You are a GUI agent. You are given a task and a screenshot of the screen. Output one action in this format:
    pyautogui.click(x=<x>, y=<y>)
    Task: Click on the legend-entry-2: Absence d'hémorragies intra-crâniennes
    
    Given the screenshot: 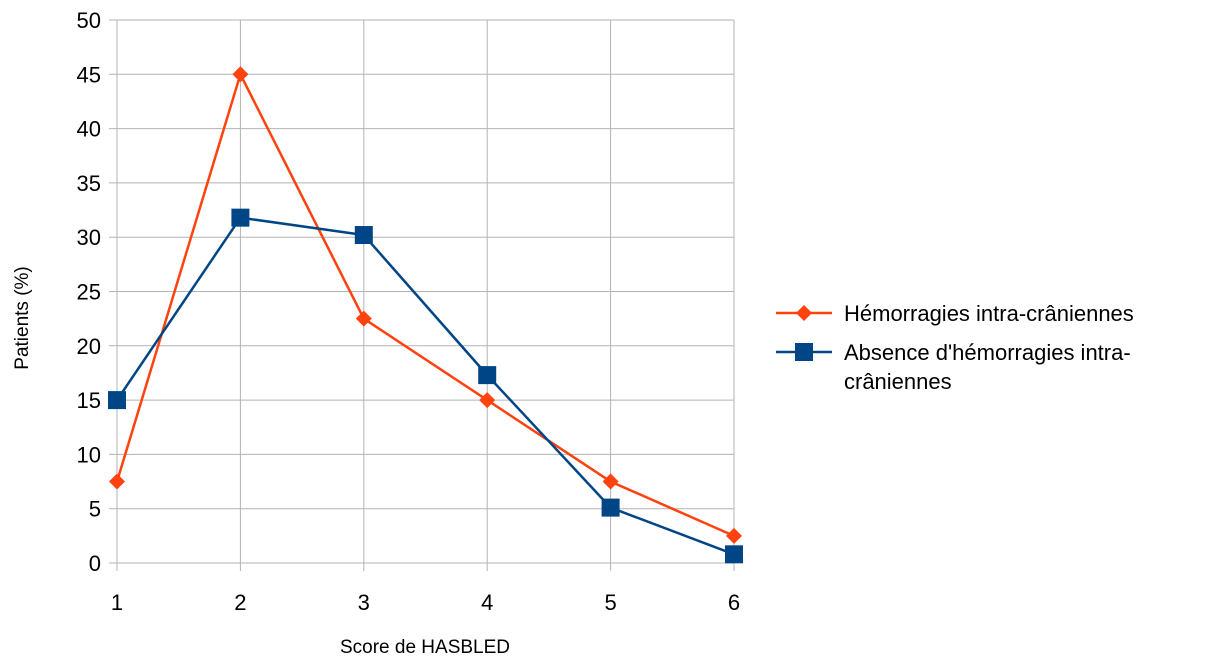 What is the action you would take?
    pyautogui.click(x=953, y=367)
    